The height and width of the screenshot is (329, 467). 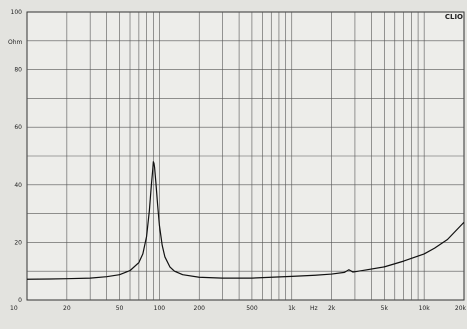 I want to click on y-tick-label: 60, so click(x=18, y=127).